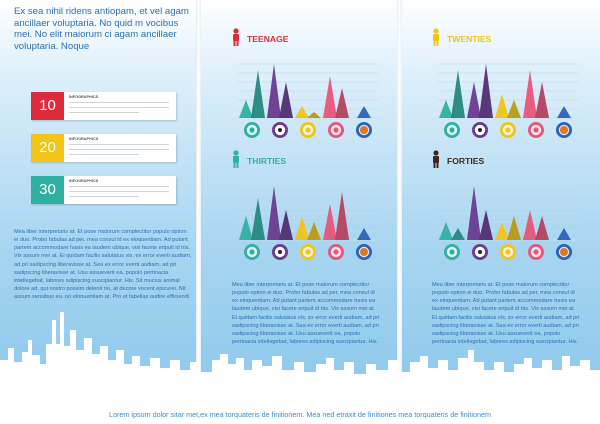 The width and height of the screenshot is (600, 424). What do you see at coordinates (469, 39) in the screenshot?
I see `chart-title: TWENTIES` at bounding box center [469, 39].